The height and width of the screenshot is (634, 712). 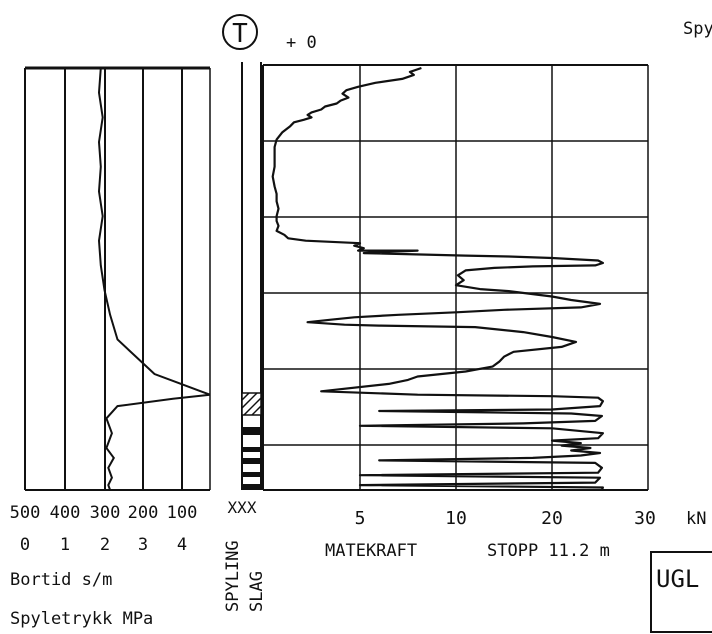 I want to click on bortid-trace, so click(x=154, y=279).